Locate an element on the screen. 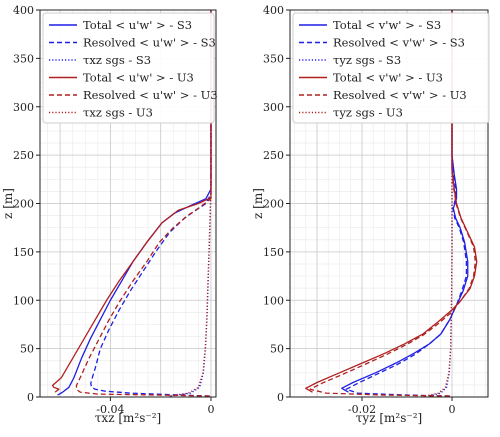 This screenshot has height=437, width=500. legend-label: Total < v'w' > - S3 is located at coordinates (387, 25).